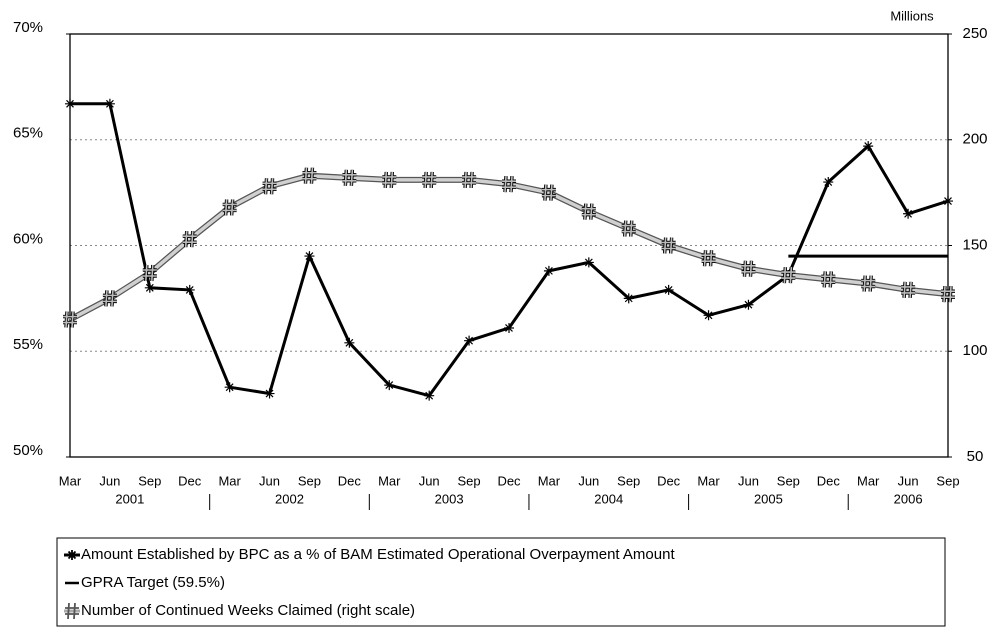 Image resolution: width=1003 pixels, height=636 pixels. I want to click on year-label: 2006, so click(908, 498).